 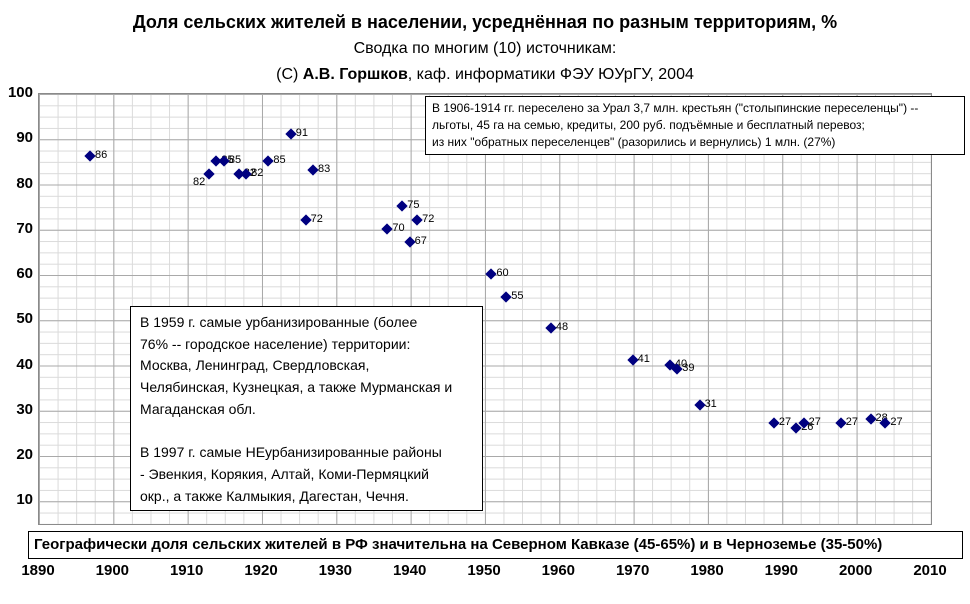 I want to click on y-axis-label: 50, so click(x=24, y=319).